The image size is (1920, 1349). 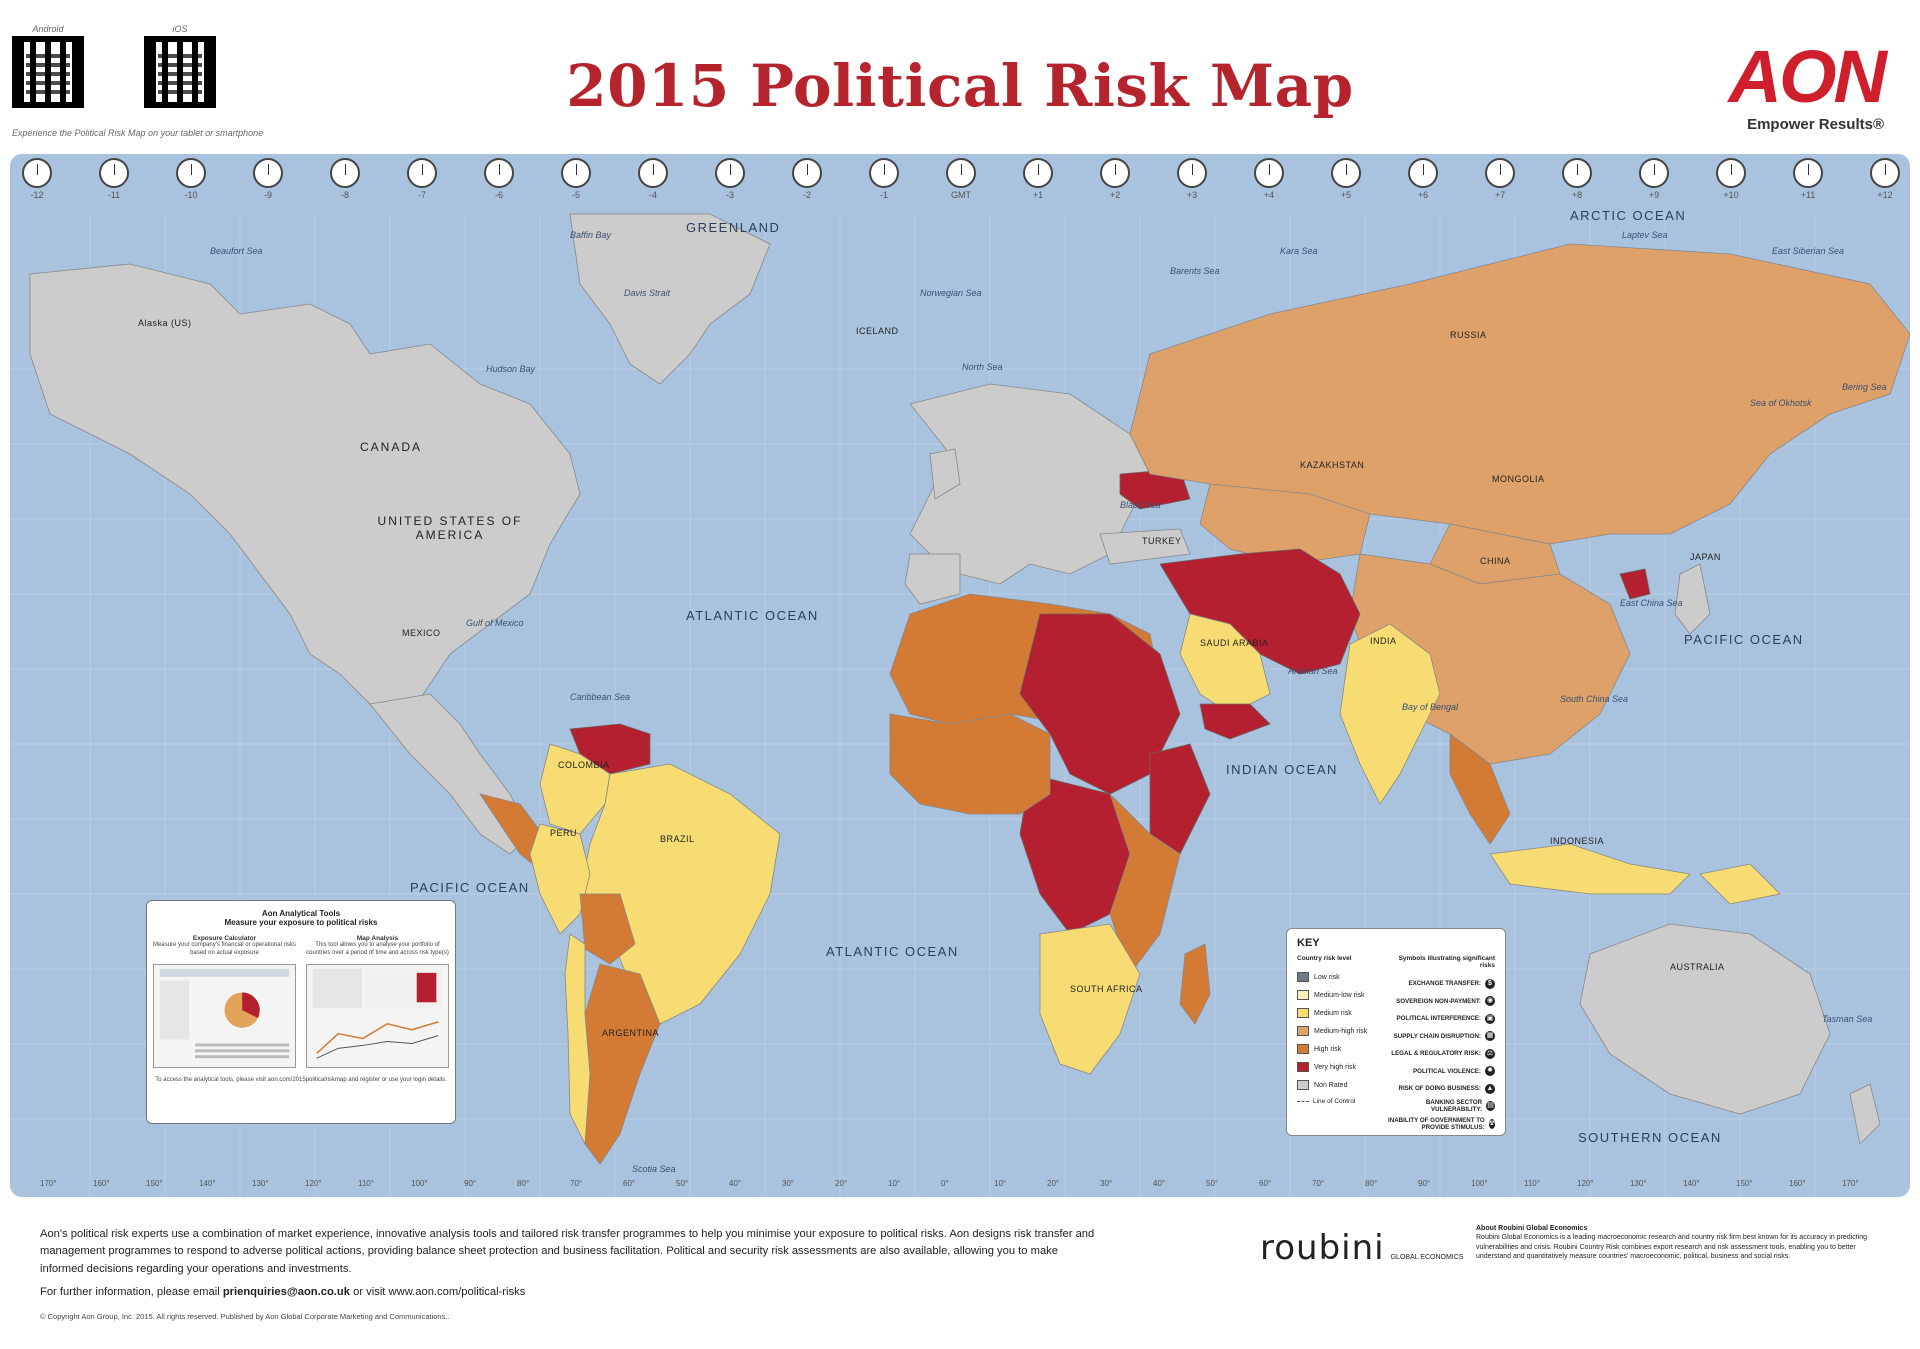 I want to click on east-africa, so click(x=1145, y=884).